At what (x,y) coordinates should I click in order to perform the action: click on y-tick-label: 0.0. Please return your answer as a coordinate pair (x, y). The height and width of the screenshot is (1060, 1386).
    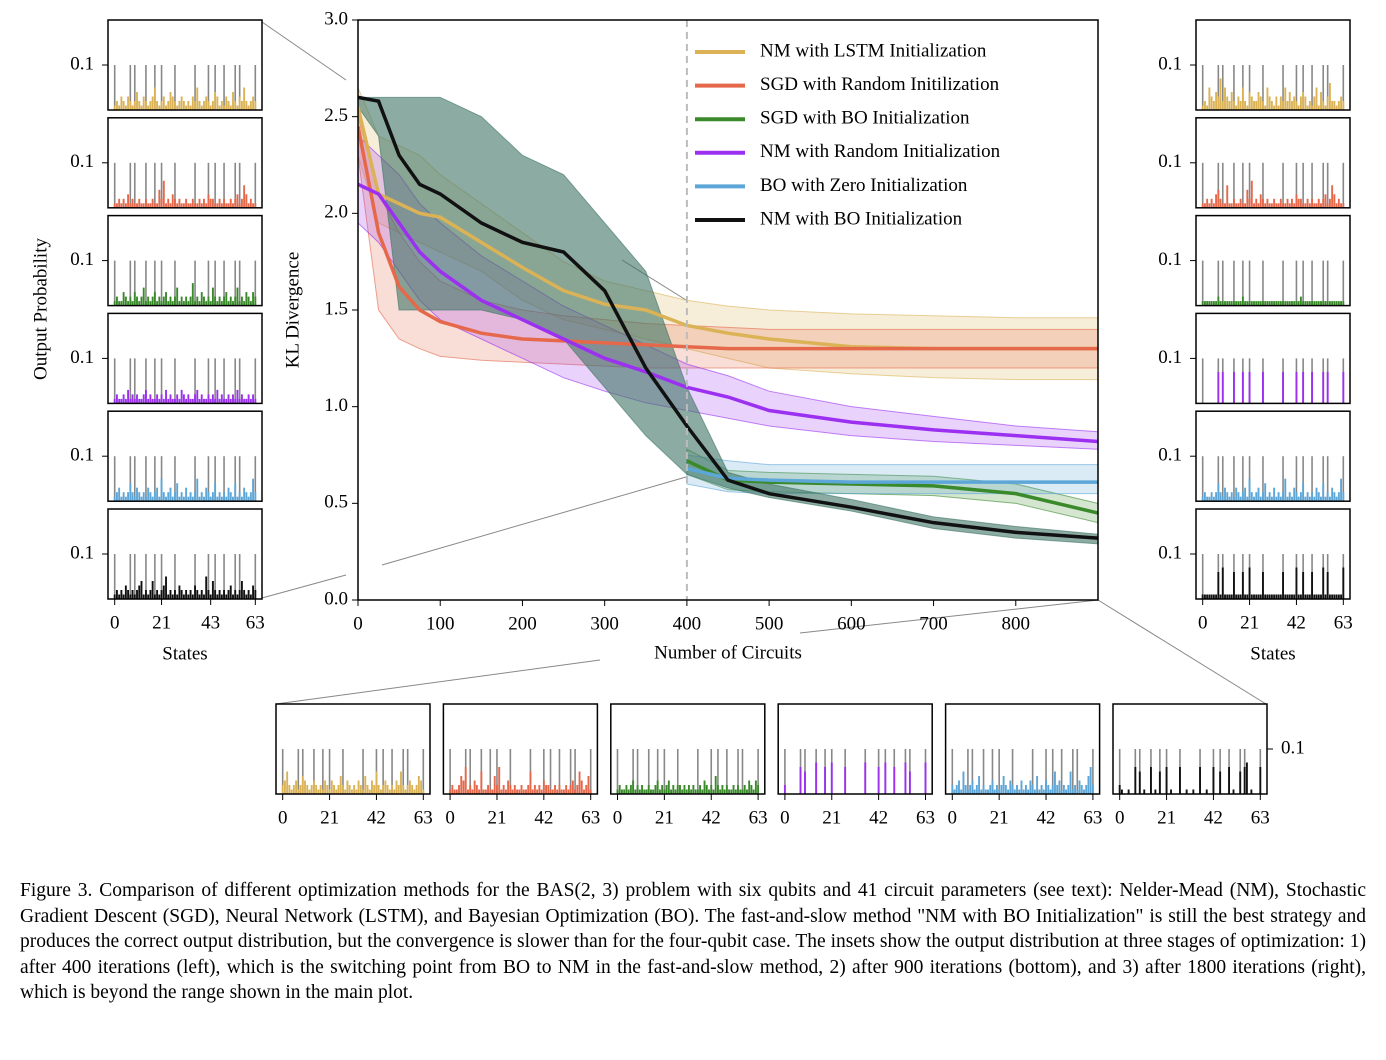
    Looking at the image, I should click on (336, 598).